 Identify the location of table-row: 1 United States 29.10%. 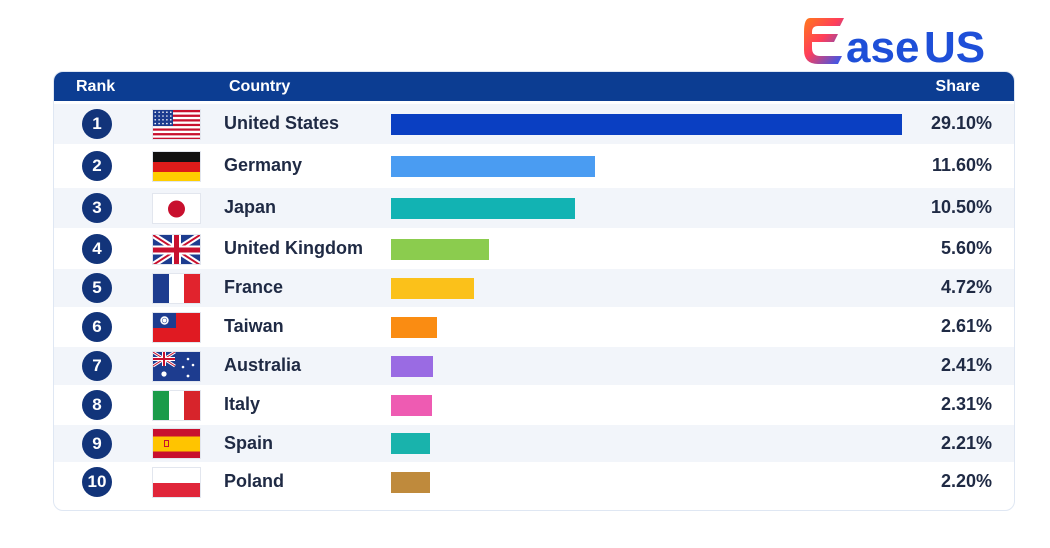
(534, 124).